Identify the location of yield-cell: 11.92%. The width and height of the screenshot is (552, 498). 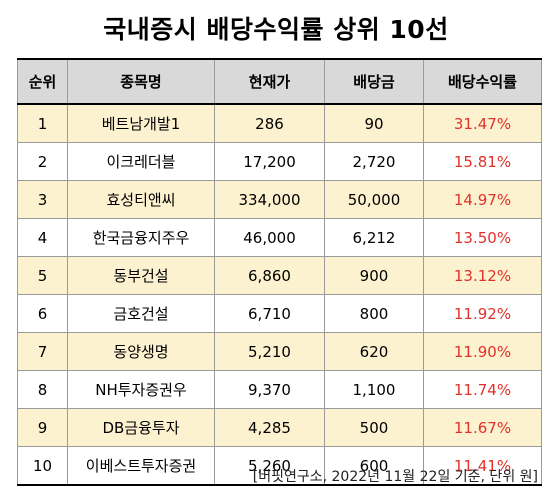
(482, 313).